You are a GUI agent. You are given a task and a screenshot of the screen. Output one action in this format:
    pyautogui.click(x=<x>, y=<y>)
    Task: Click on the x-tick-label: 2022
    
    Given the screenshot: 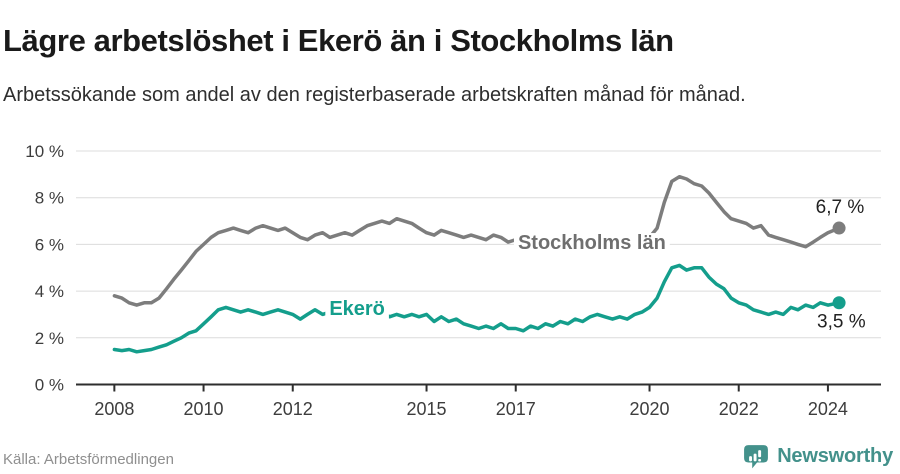 What is the action you would take?
    pyautogui.click(x=739, y=409)
    